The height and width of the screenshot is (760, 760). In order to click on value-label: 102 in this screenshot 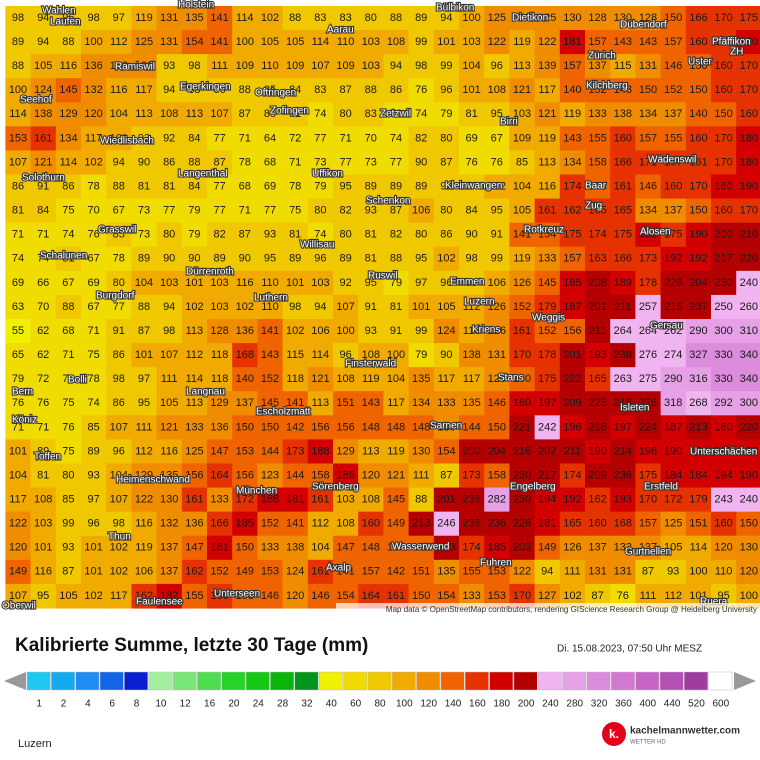, I will do `click(119, 548)`.